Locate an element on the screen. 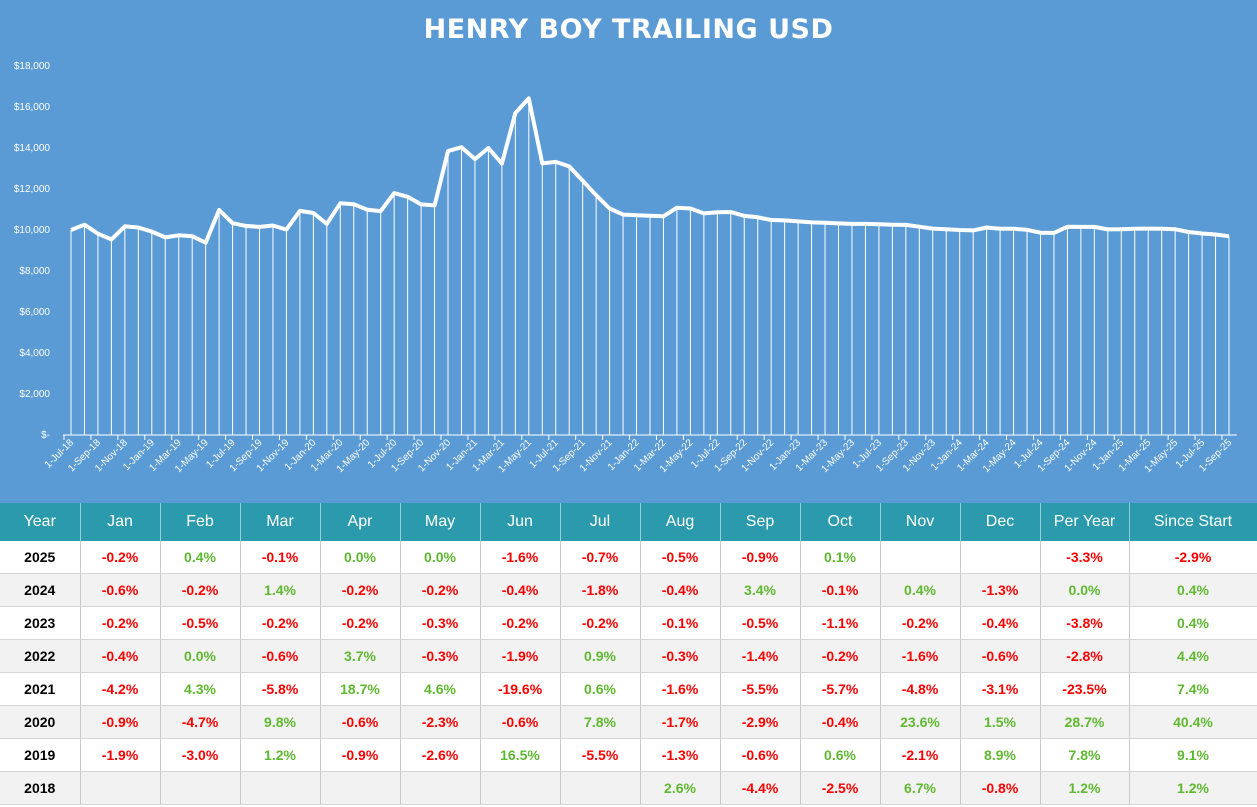 The image size is (1257, 807). return-cell: 8.9% is located at coordinates (1000, 755).